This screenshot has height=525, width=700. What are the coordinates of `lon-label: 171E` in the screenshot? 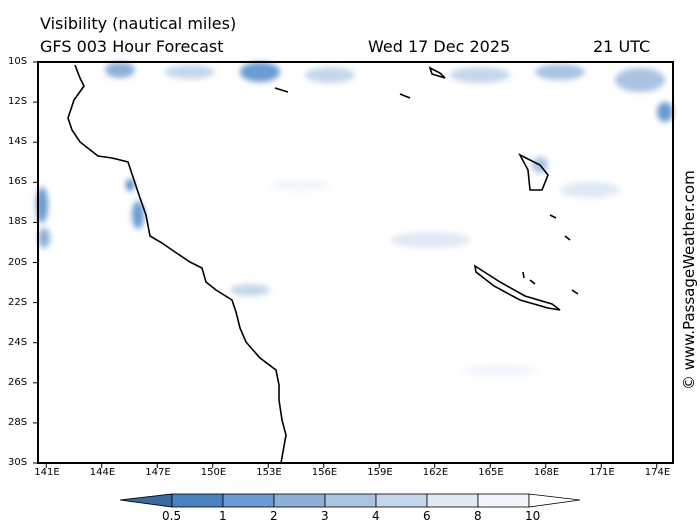 It's located at (602, 472).